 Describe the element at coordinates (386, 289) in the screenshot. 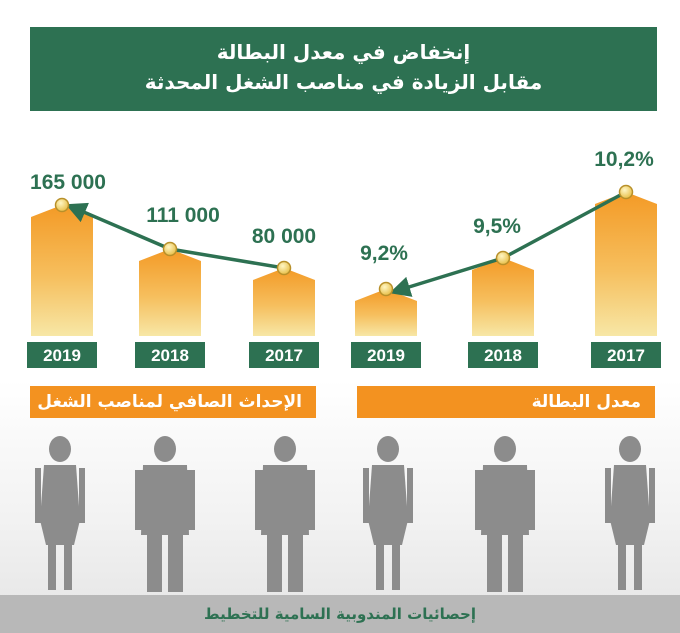

I see `unemployment-point-2019` at that location.